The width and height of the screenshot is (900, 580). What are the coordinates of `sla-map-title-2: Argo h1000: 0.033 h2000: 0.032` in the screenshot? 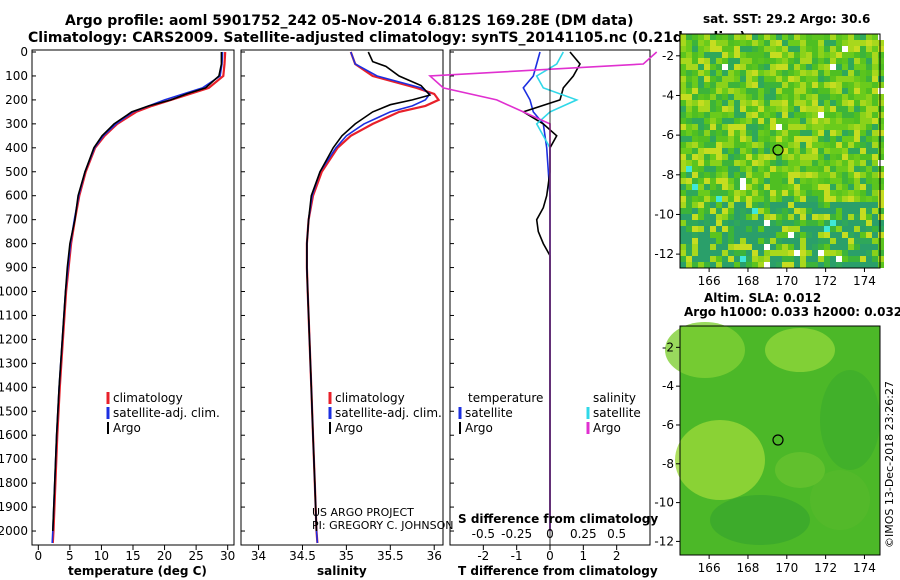 It's located at (792, 312).